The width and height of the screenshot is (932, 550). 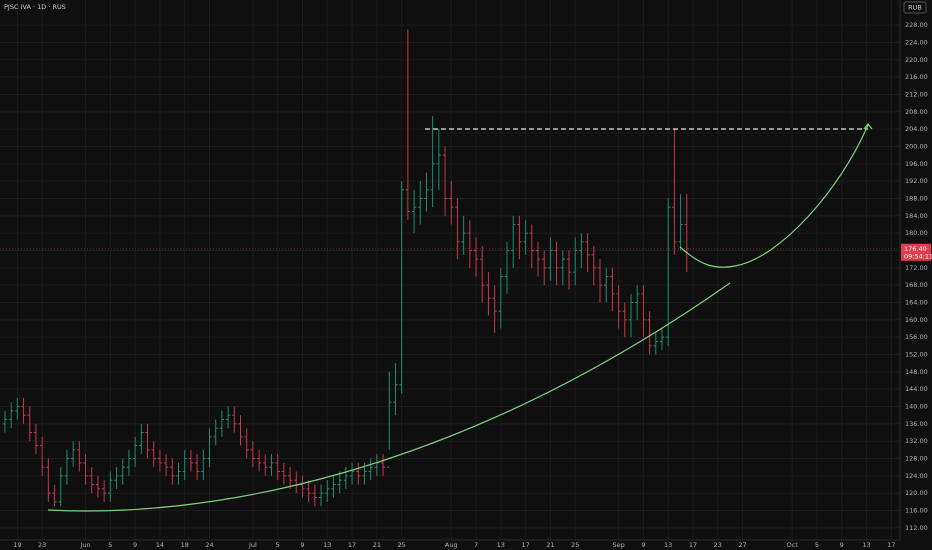 I want to click on y-tick-label: 144.00, so click(x=916, y=389).